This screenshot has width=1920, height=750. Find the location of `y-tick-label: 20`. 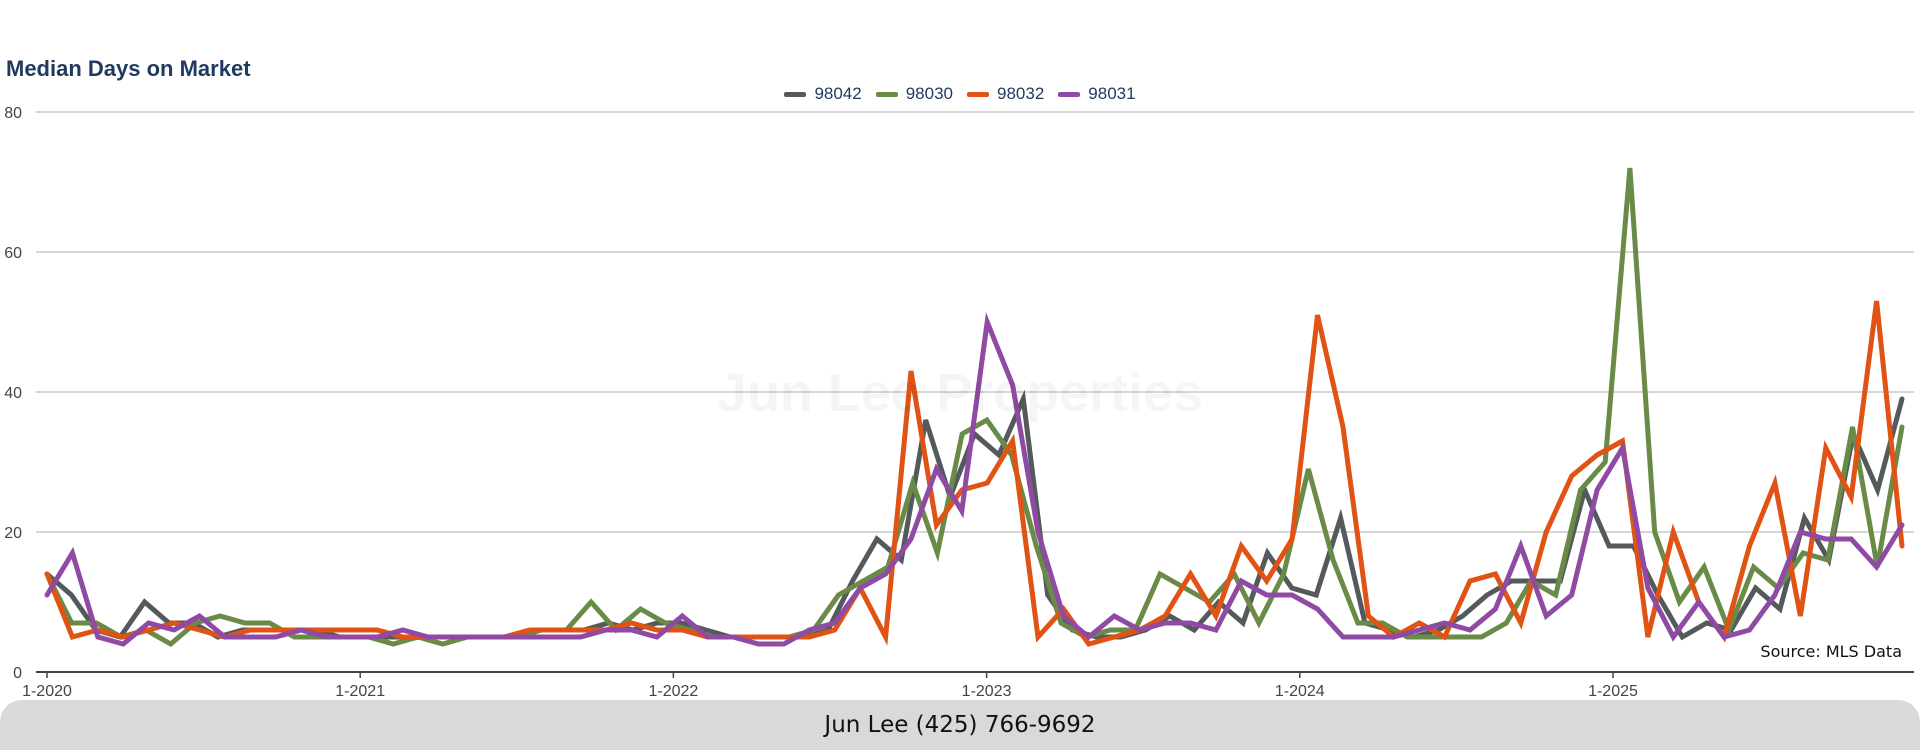

y-tick-label: 20 is located at coordinates (13, 533).